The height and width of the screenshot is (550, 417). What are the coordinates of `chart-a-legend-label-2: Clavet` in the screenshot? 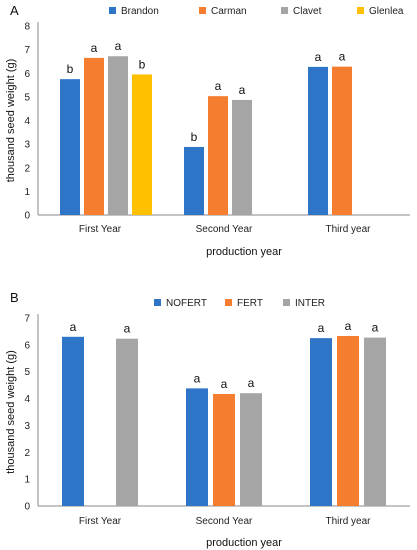 It's located at (307, 11).